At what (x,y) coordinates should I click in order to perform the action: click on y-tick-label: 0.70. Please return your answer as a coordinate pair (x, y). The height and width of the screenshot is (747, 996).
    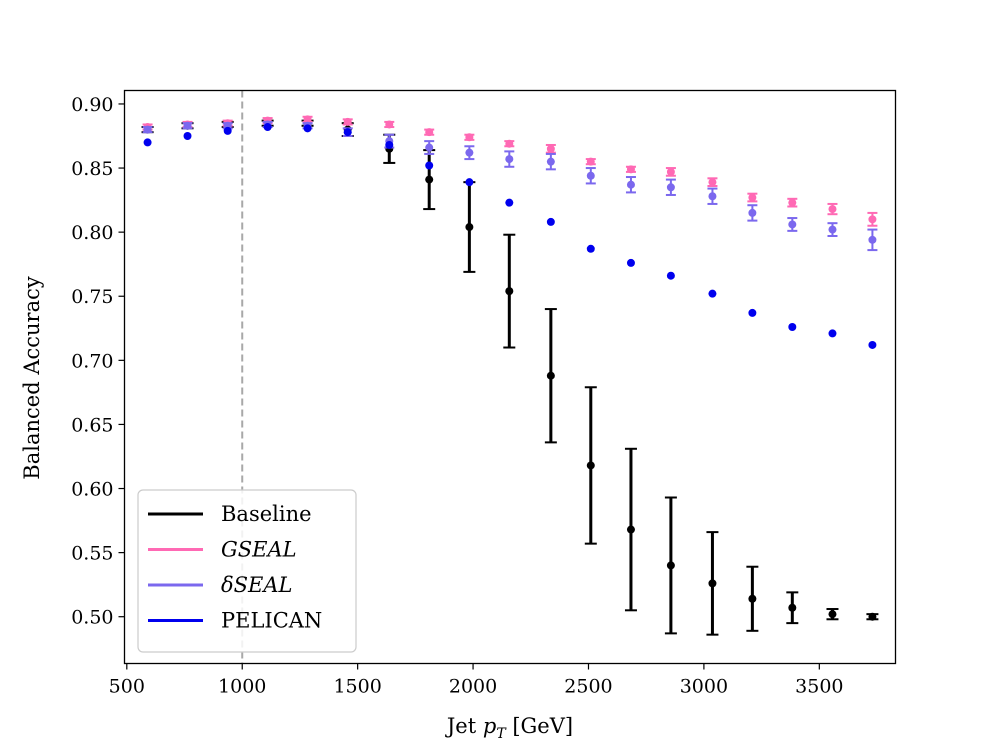
    Looking at the image, I should click on (92, 361).